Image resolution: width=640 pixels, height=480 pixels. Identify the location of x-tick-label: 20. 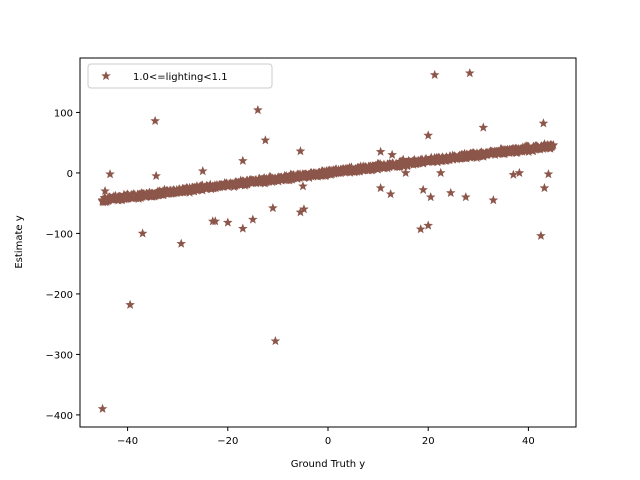
(428, 441).